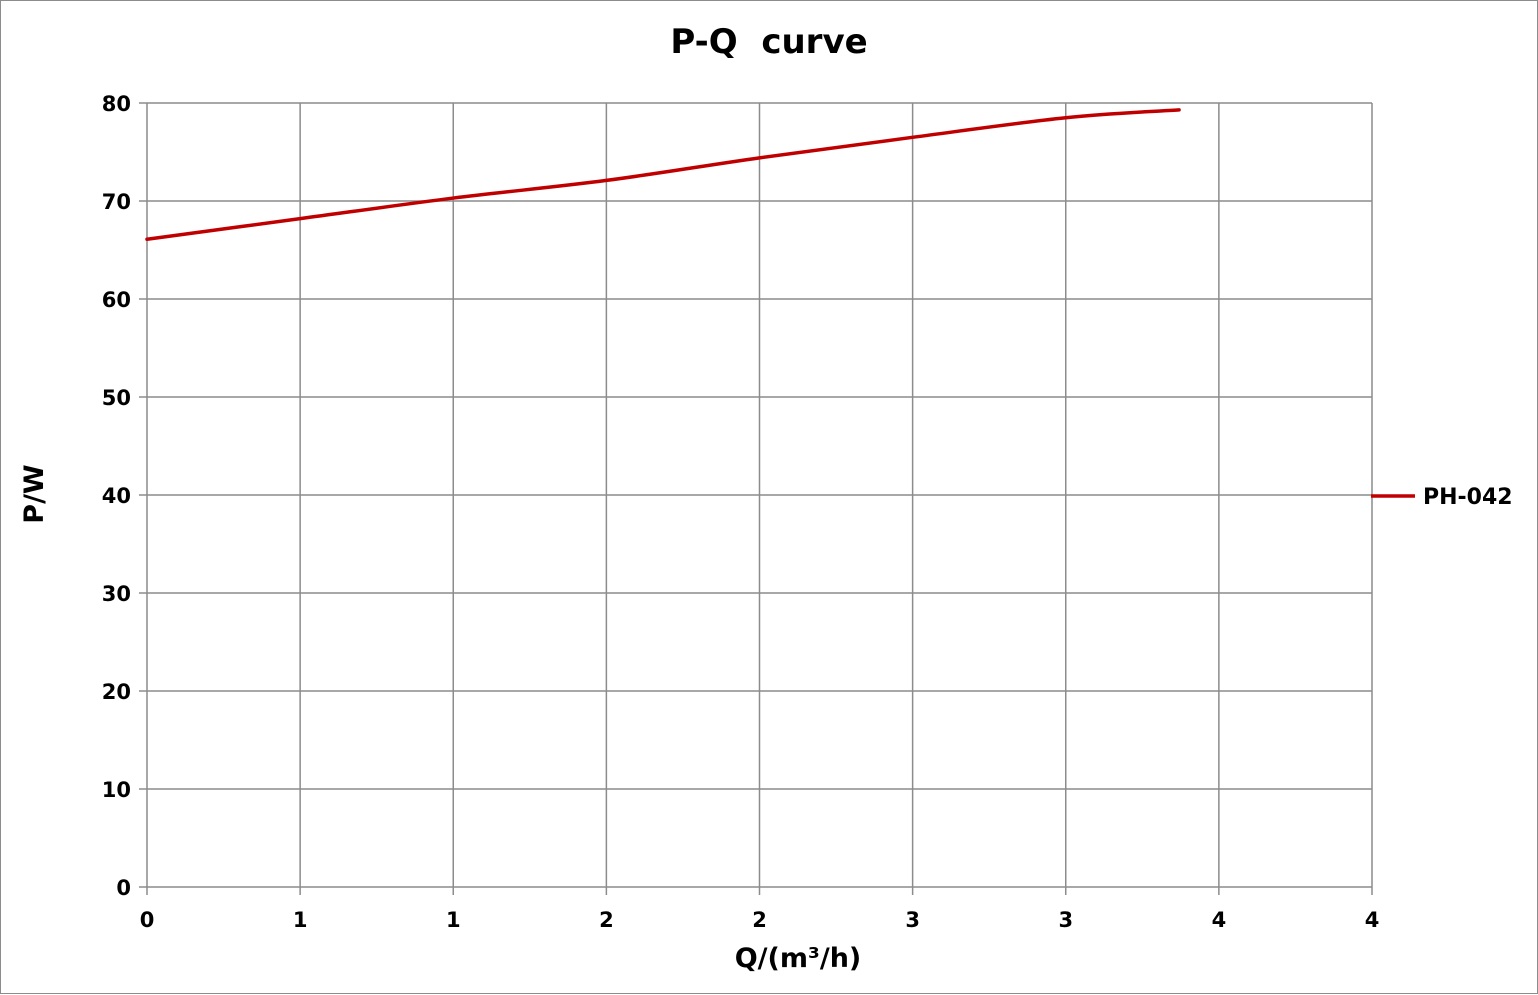 This screenshot has width=1538, height=995. Describe the element at coordinates (1468, 497) in the screenshot. I see `legend-label: PH-042` at that location.